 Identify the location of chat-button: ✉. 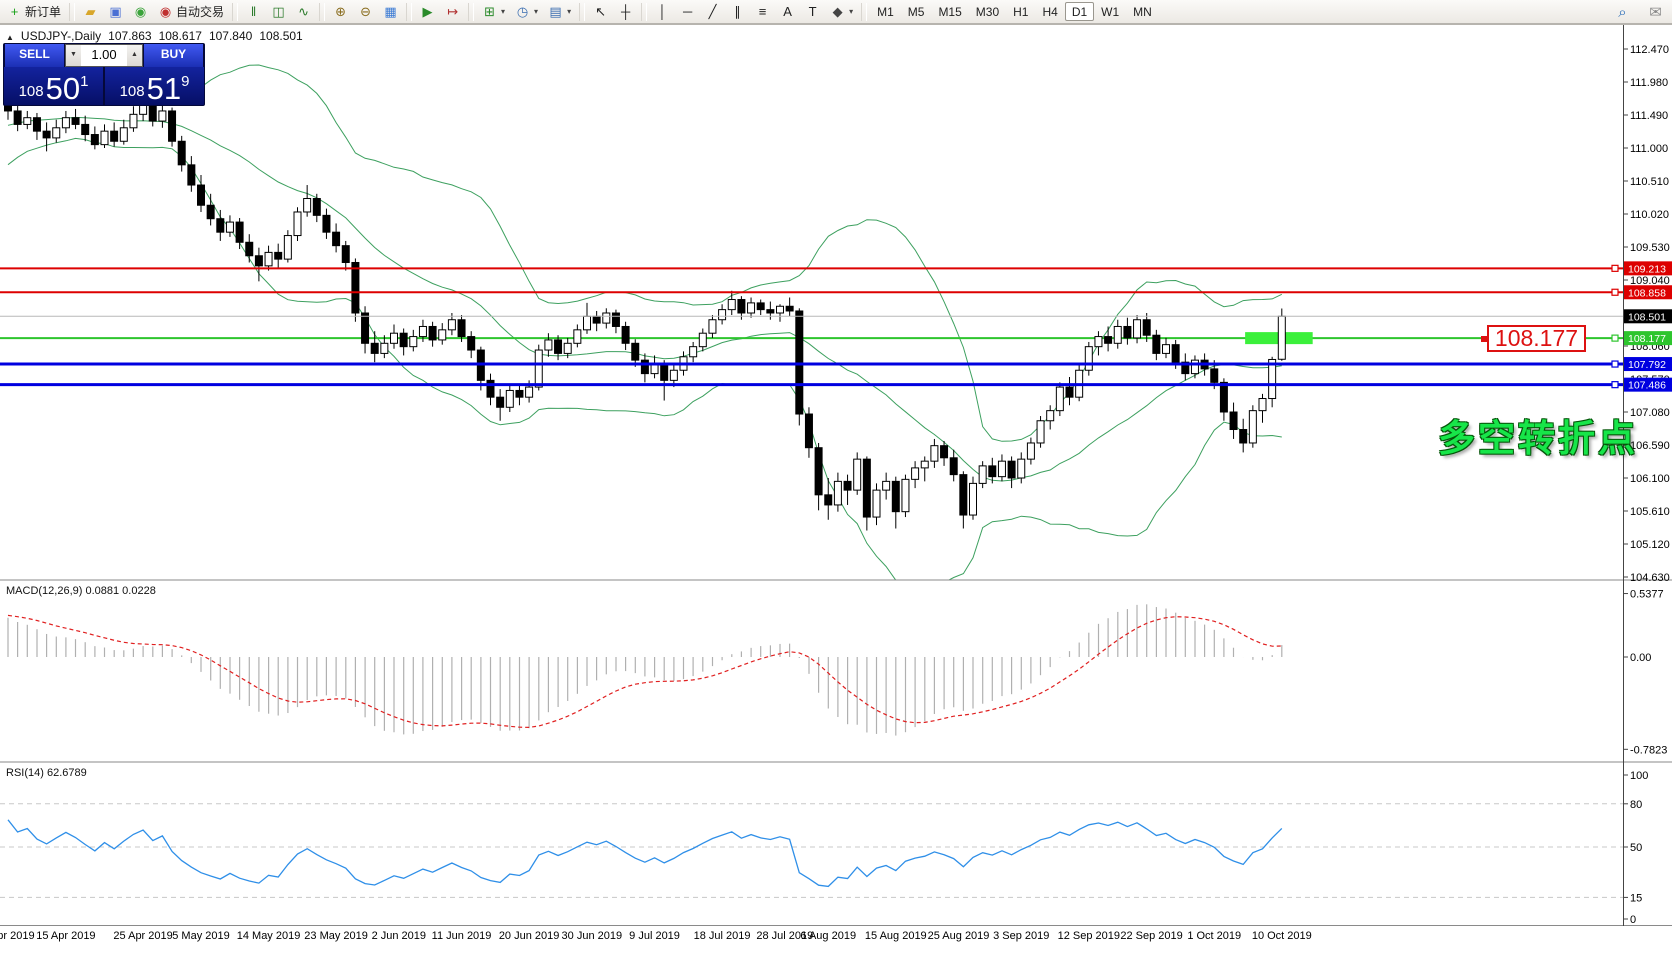
(1655, 12).